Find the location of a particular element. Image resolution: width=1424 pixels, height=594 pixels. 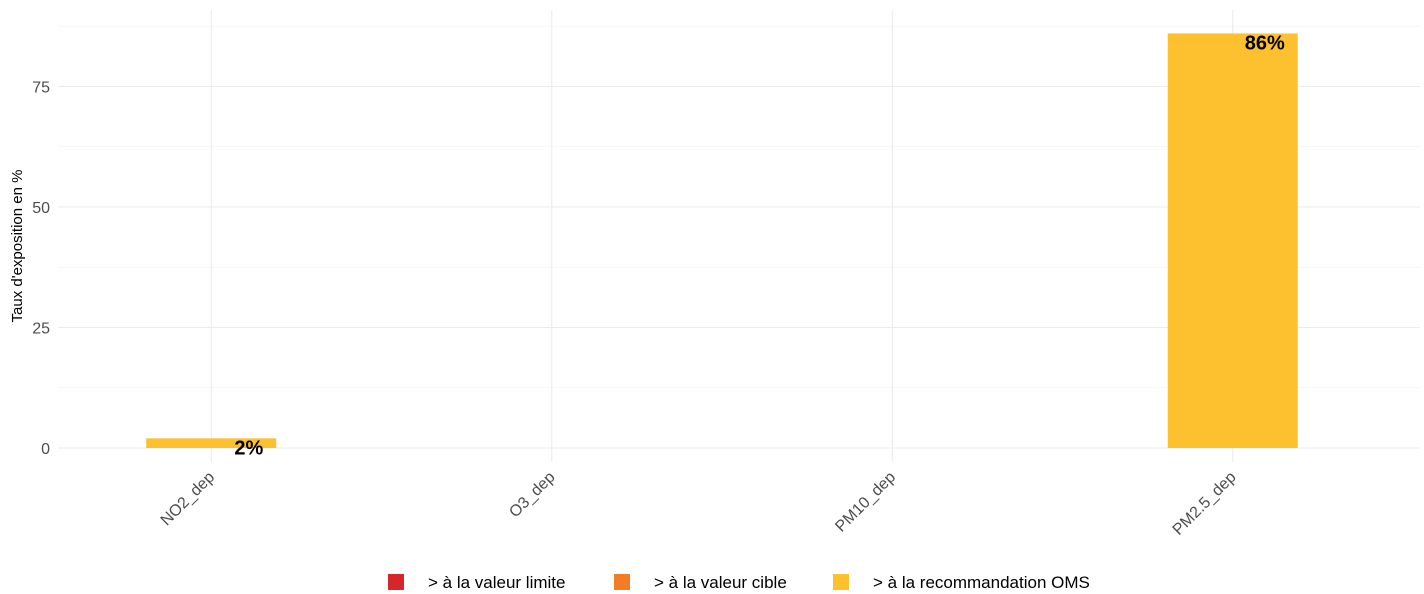

data-label: 2% is located at coordinates (248, 448).